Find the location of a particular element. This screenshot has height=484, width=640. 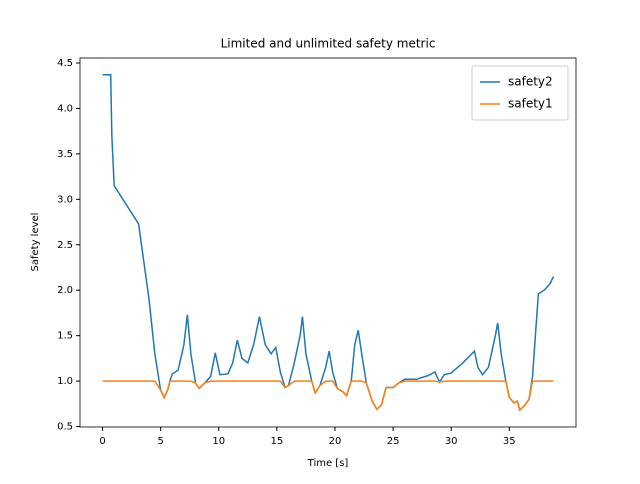

x-tick-label: 5 is located at coordinates (160, 441).